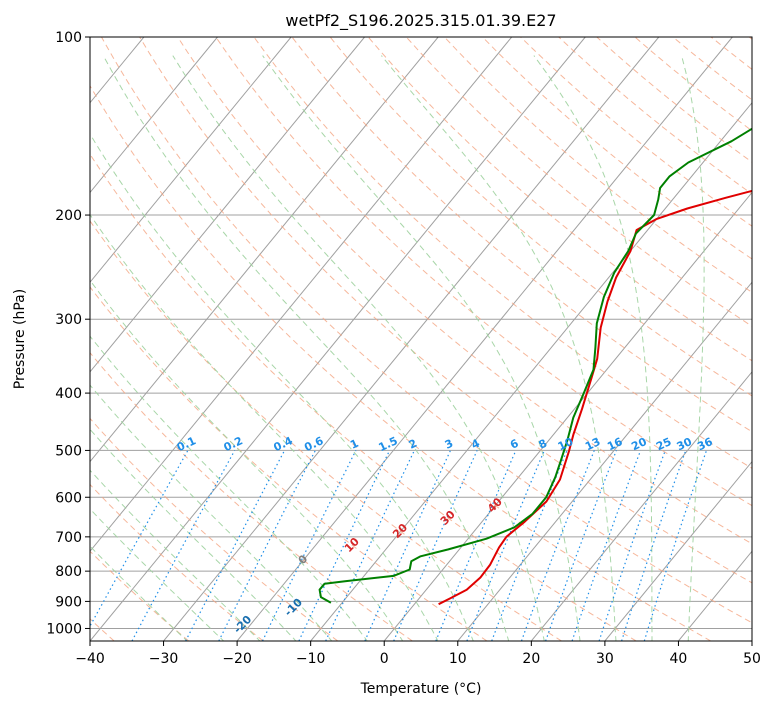 The image size is (775, 708). Describe the element at coordinates (420, 21) in the screenshot. I see `chart-title: wetPf2_S196.2025.315.01.39.E27` at that location.